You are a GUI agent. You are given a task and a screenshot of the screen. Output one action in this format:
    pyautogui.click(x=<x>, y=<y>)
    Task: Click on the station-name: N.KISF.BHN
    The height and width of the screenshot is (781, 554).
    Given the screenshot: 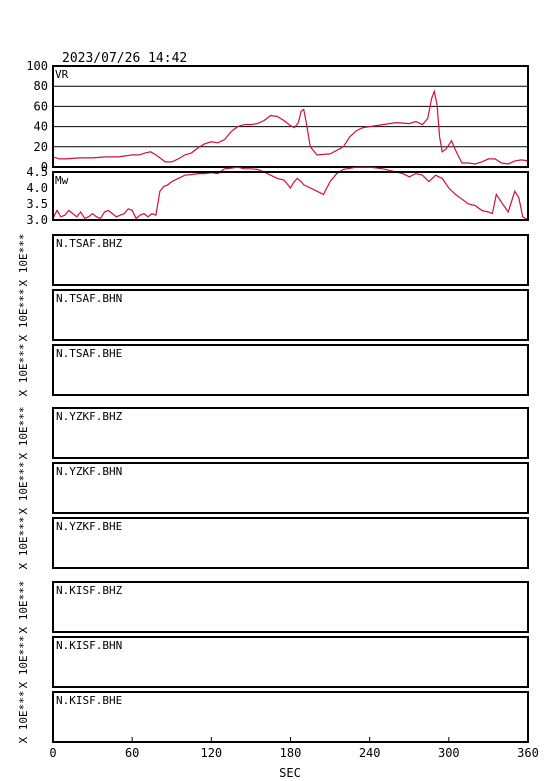 What is the action you would take?
    pyautogui.click(x=89, y=645)
    